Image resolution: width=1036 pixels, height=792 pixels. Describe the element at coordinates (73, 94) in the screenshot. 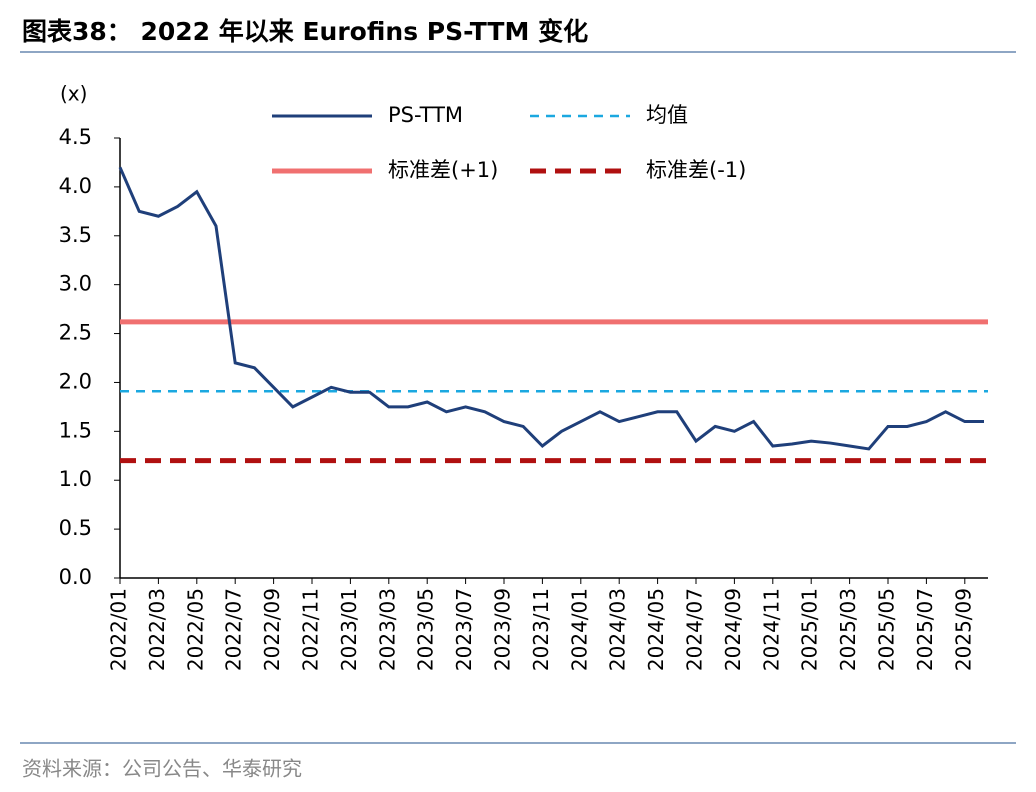

I see `y-unit: (x)` at that location.